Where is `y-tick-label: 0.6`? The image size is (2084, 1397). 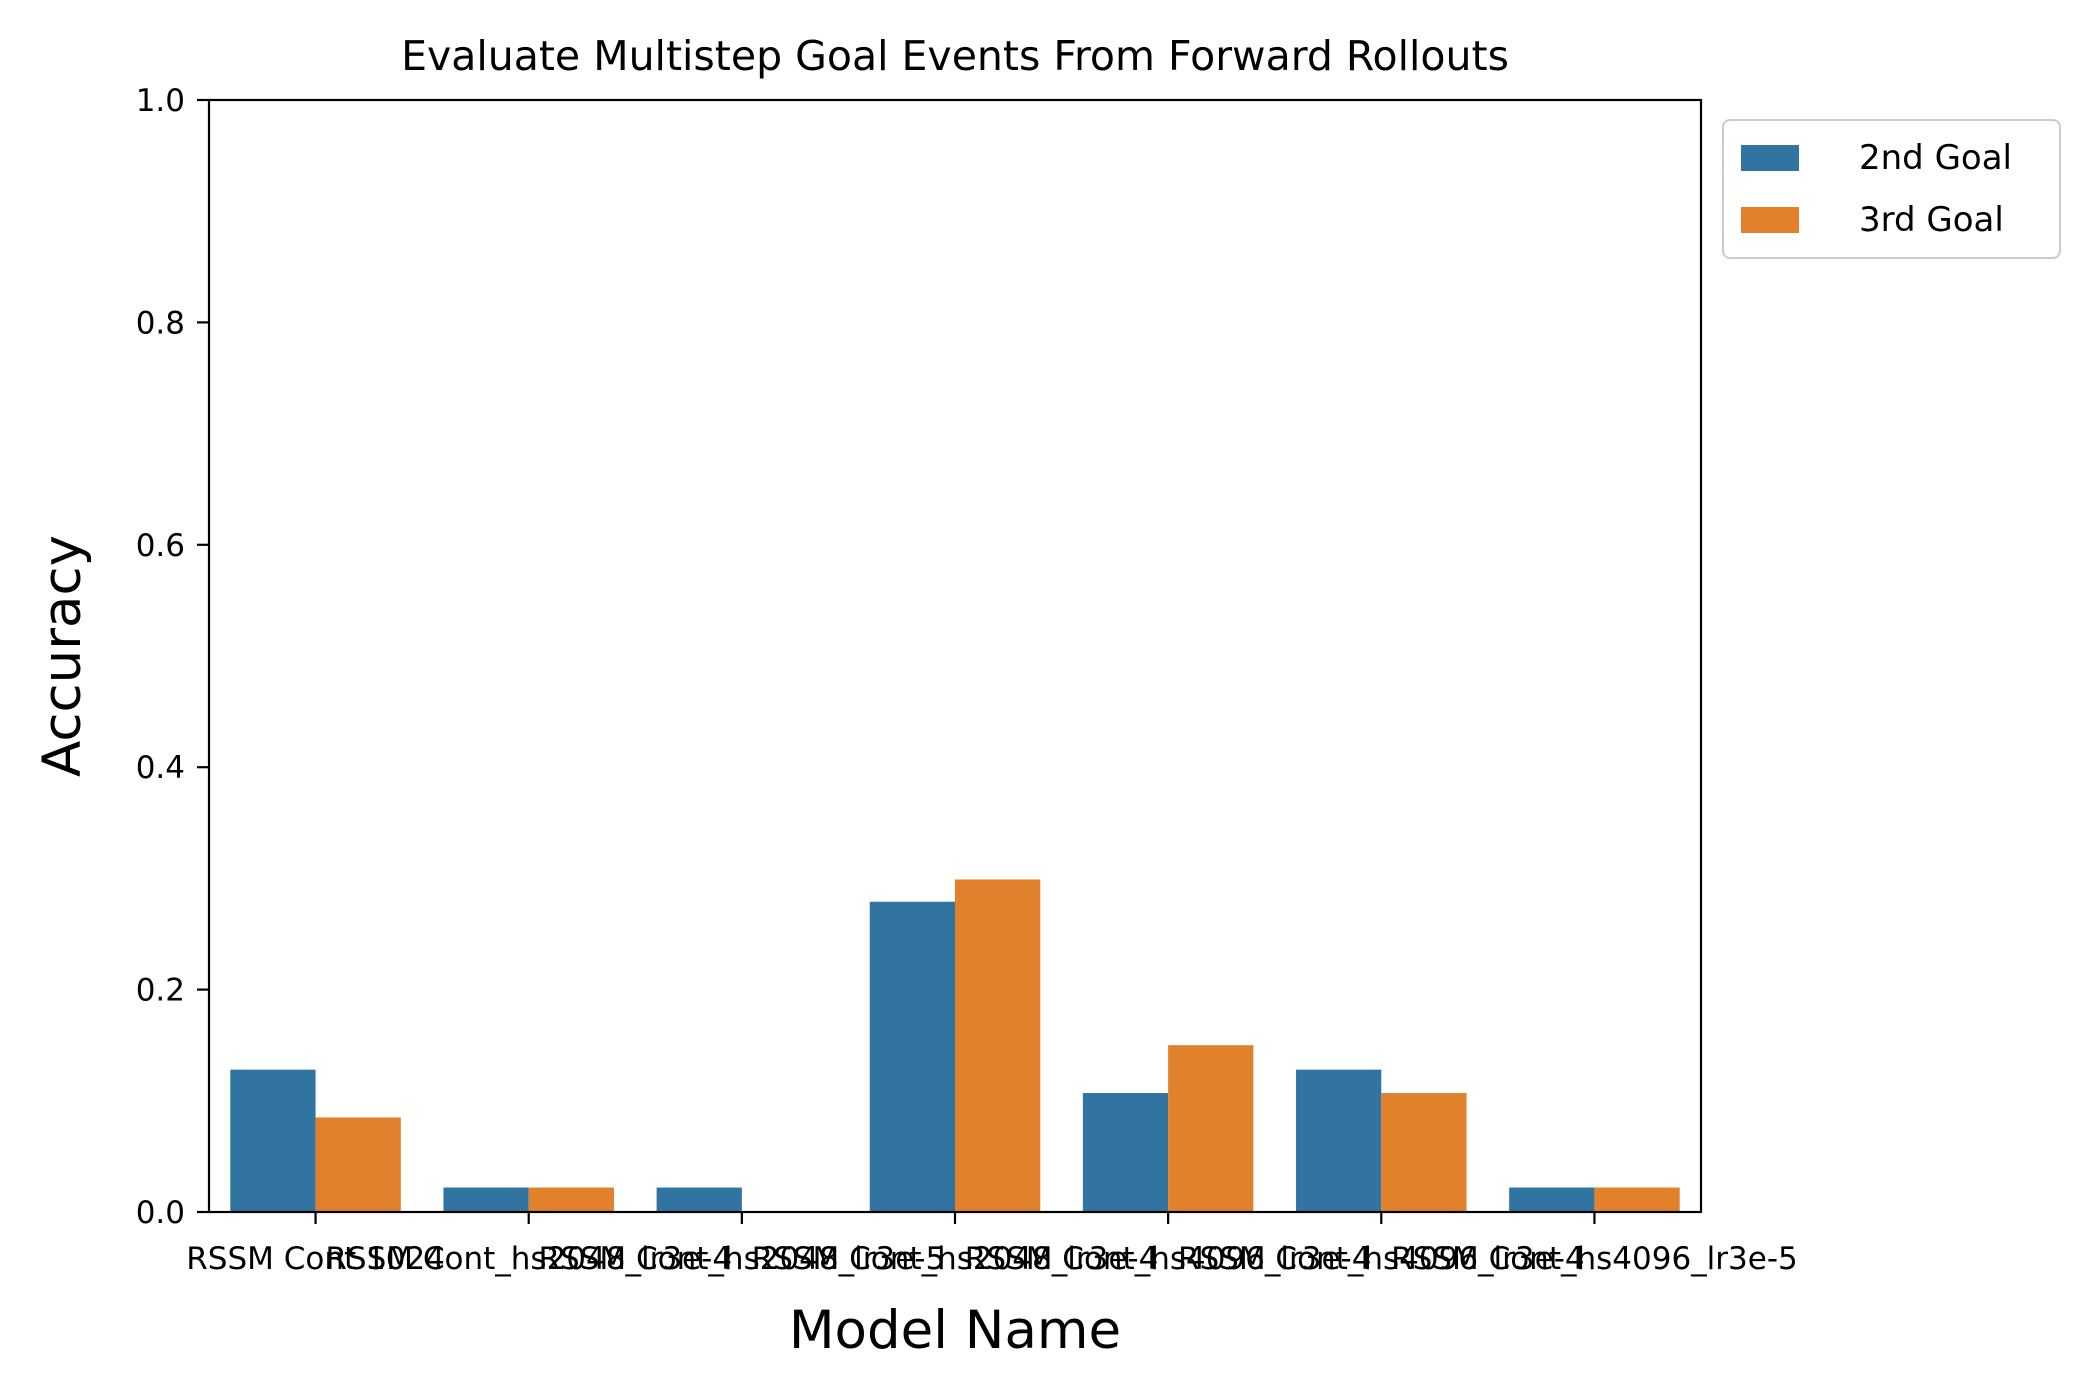 y-tick-label: 0.6 is located at coordinates (160, 546).